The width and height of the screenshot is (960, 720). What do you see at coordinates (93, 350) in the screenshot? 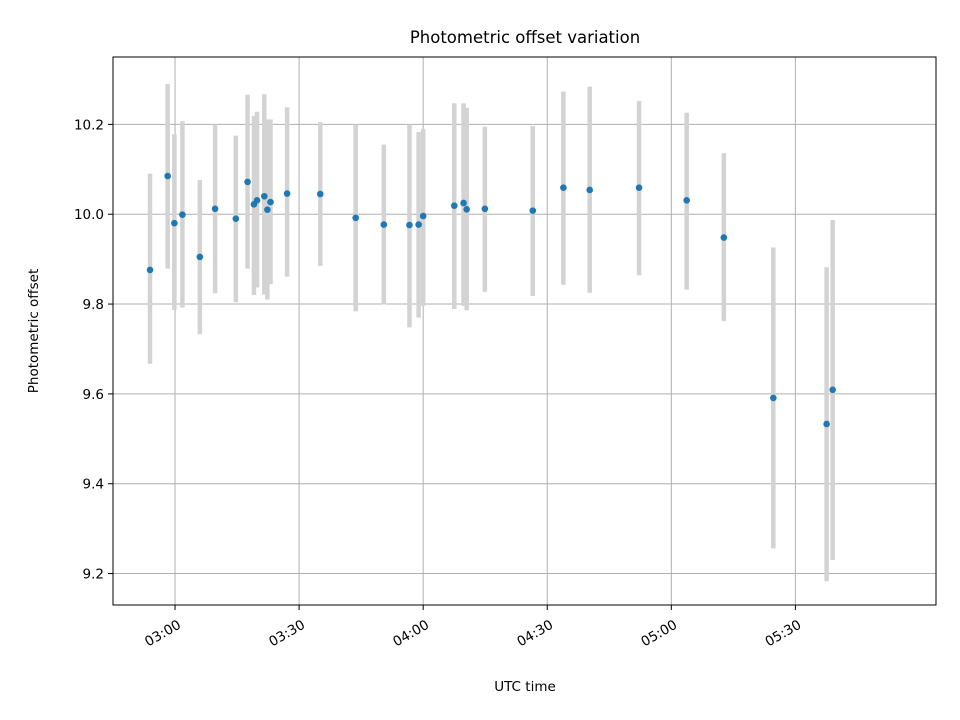
I see `y-axis: 9.2 9.4 9.6 9.8 10.0 10.2` at bounding box center [93, 350].